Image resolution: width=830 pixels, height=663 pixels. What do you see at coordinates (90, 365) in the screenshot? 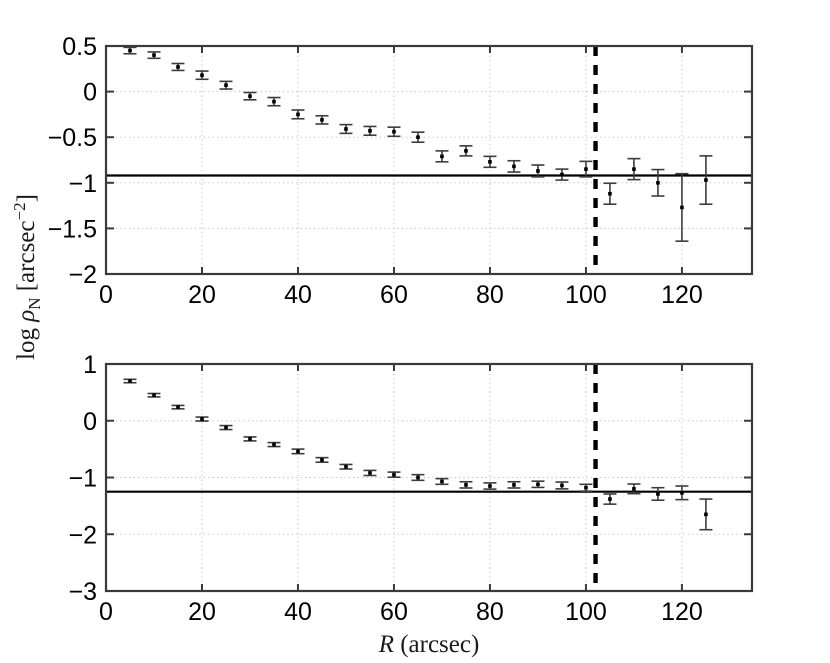
I see `y-tick-label: 1` at bounding box center [90, 365].